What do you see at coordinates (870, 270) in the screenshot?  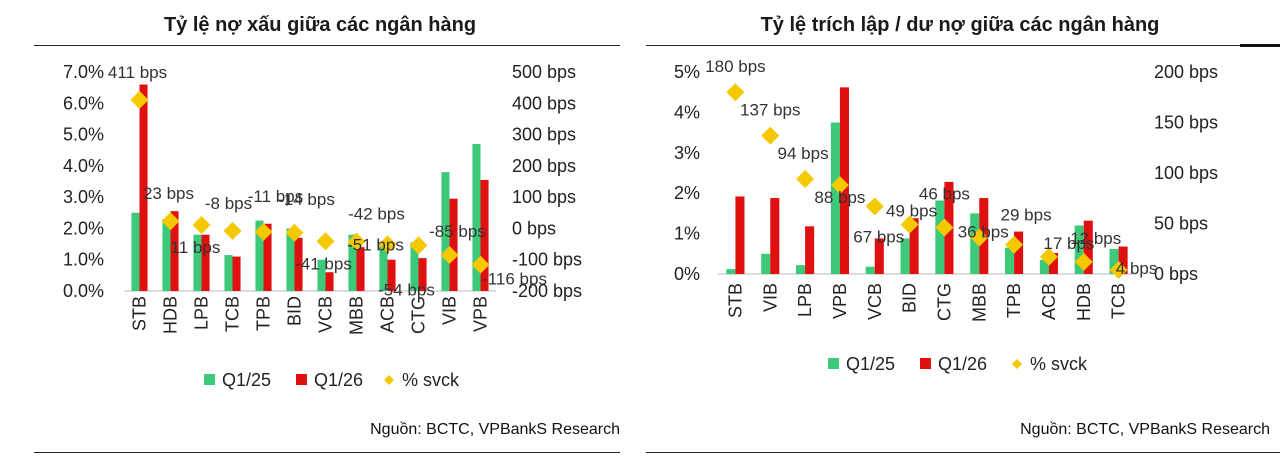 I see `bar-Q1-25-VCB` at bounding box center [870, 270].